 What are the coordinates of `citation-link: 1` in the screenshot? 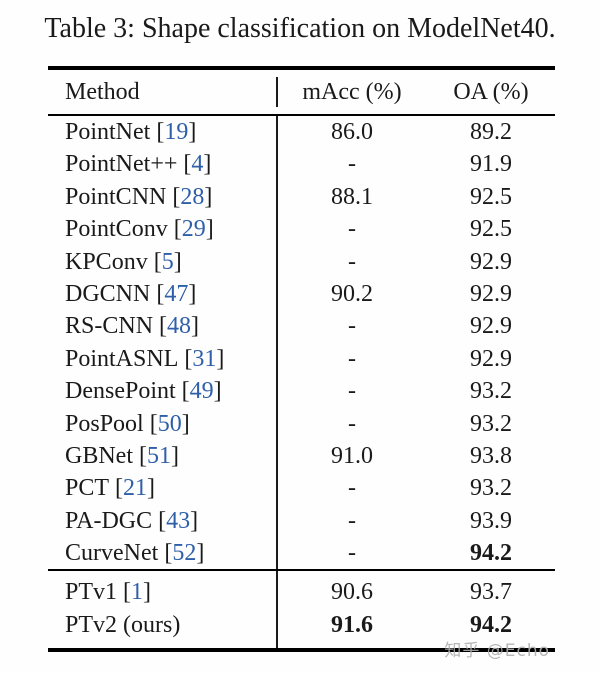 It's located at (137, 592).